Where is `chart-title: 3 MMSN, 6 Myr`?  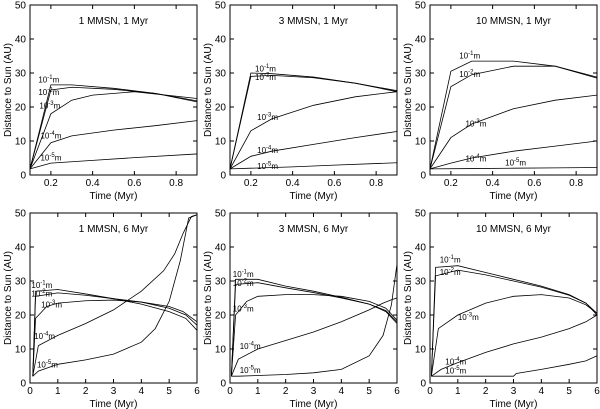
chart-title: 3 MMSN, 6 Myr is located at coordinates (314, 229).